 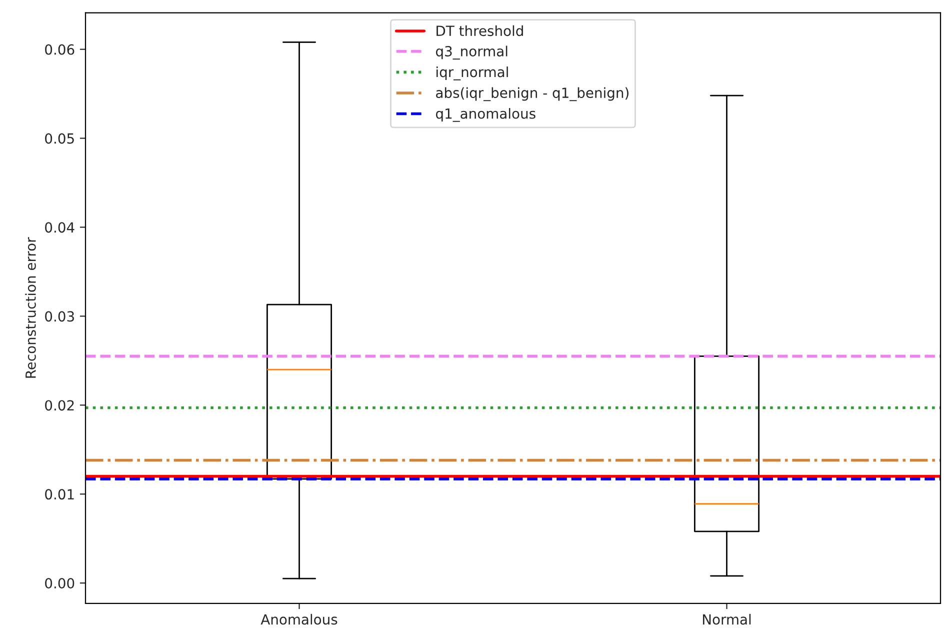 What do you see at coordinates (472, 53) in the screenshot?
I see `legend-label: q3_normal` at bounding box center [472, 53].